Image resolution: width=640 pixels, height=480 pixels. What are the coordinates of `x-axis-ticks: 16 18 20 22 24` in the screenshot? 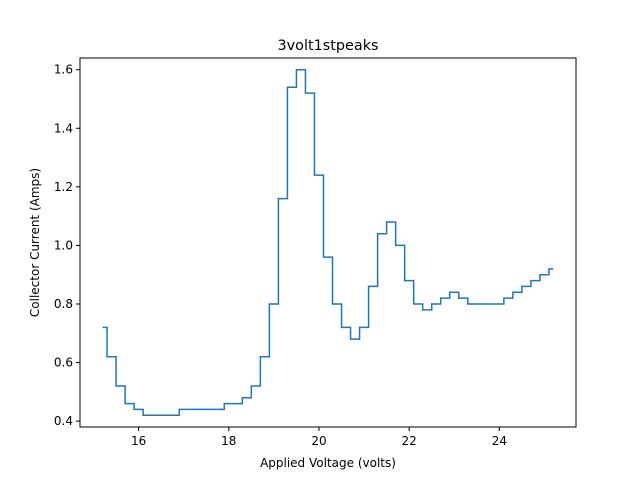 It's located at (319, 437).